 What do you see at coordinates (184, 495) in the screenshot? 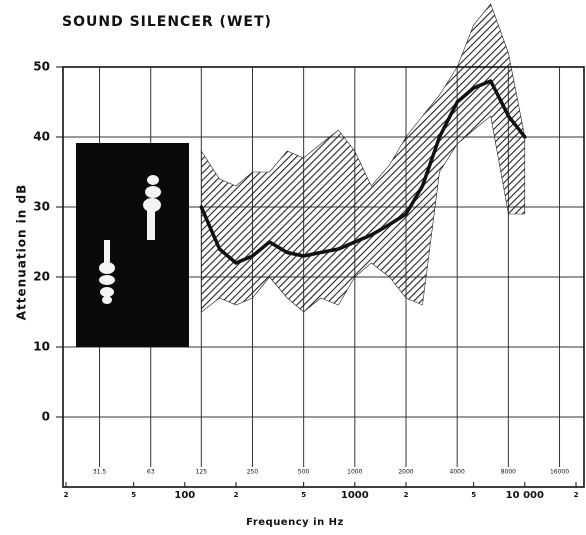
I see `x-tick-label: 100` at bounding box center [184, 495].